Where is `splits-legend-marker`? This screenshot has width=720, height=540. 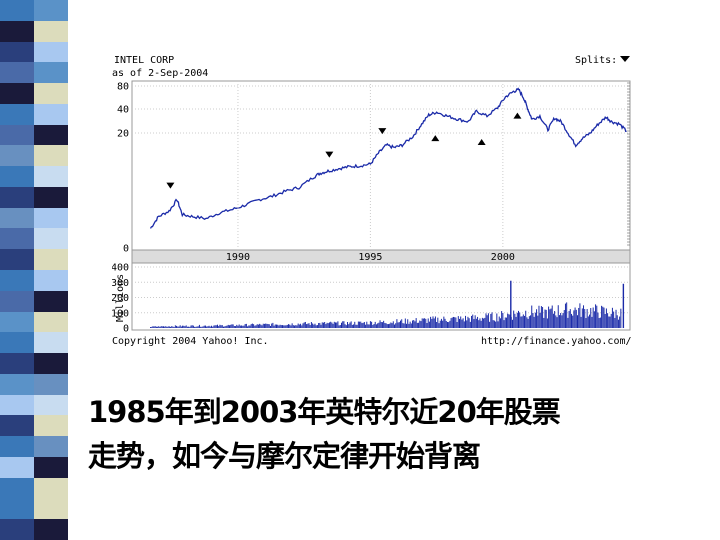 splits-legend-marker is located at coordinates (625, 59).